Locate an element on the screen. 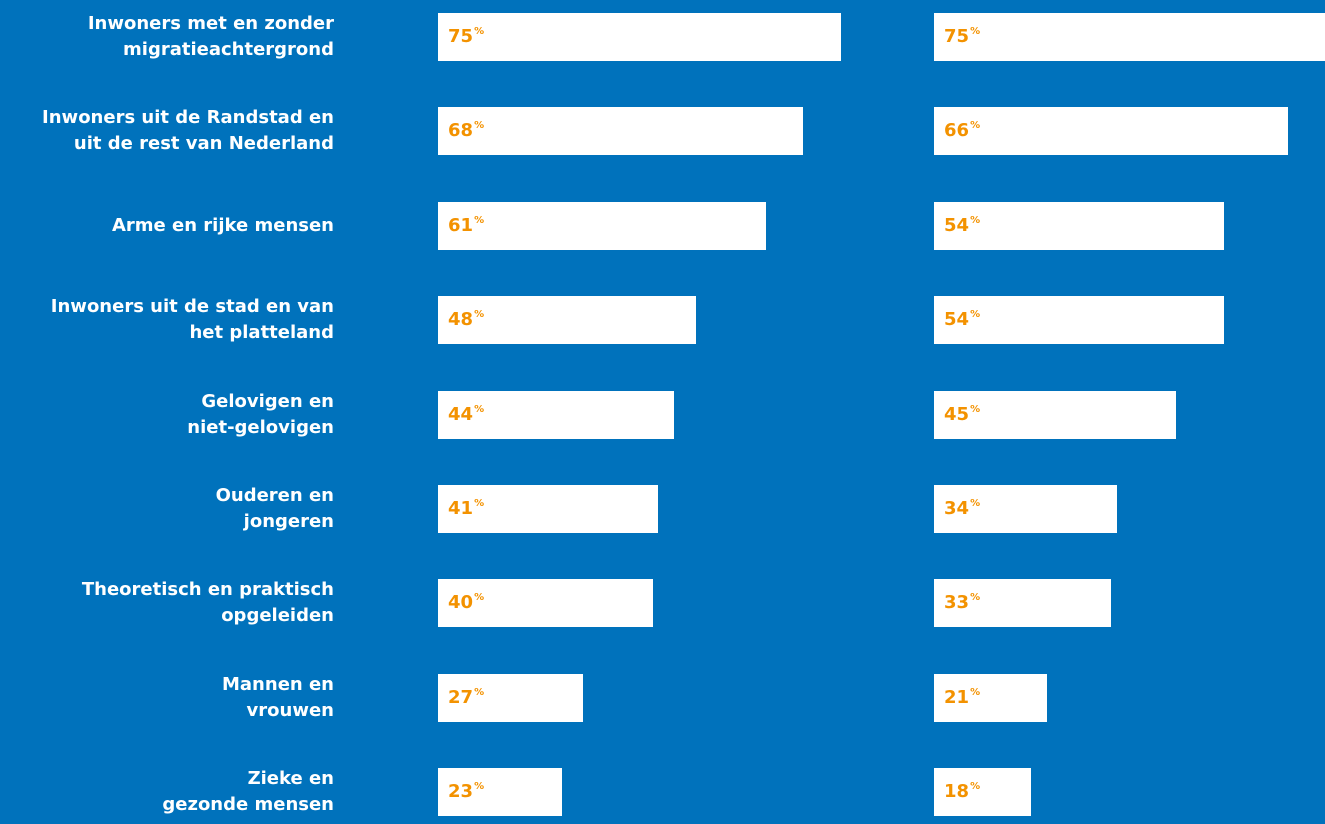 This screenshot has height=824, width=1325. value-number: 61 is located at coordinates (461, 225).